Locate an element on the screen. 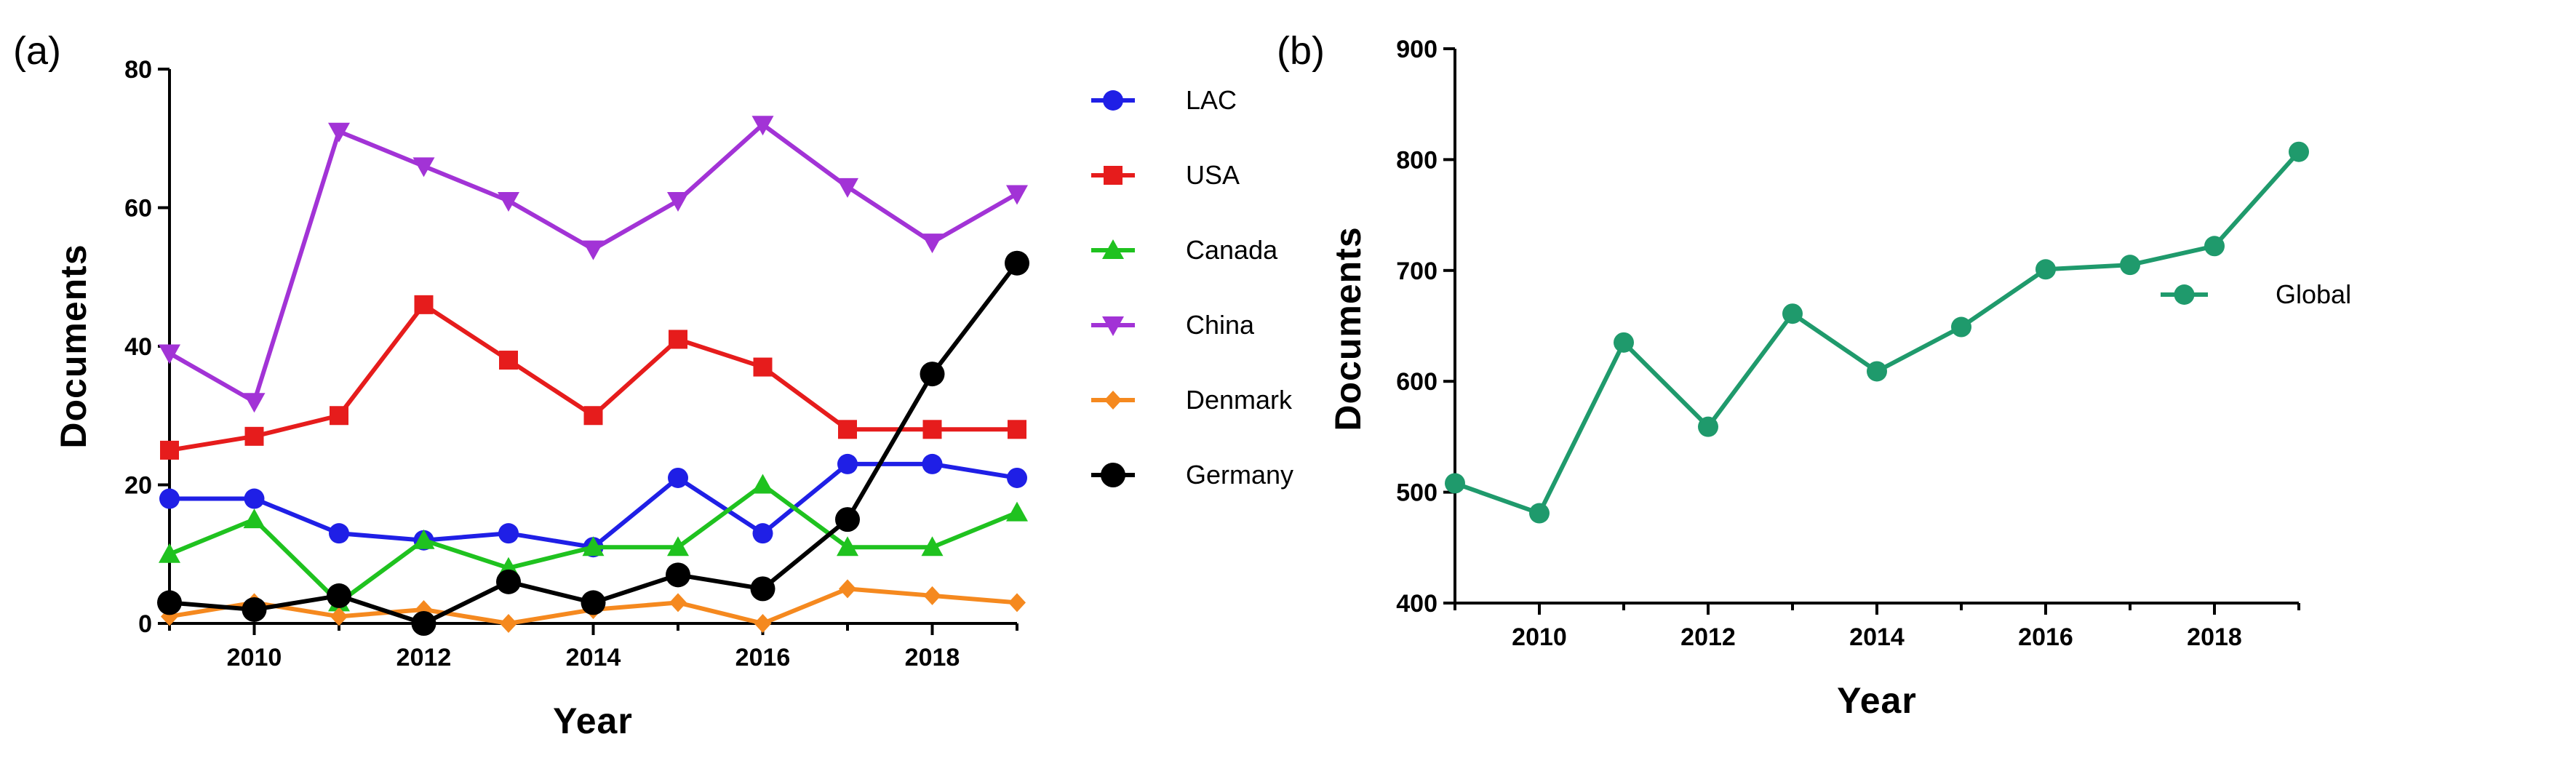 The height and width of the screenshot is (758, 2576). legend-item-china: China is located at coordinates (1173, 325).